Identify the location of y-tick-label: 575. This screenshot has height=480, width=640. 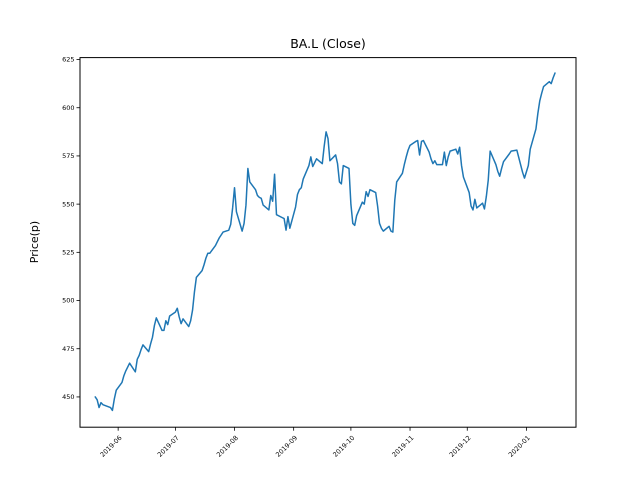
(68, 156).